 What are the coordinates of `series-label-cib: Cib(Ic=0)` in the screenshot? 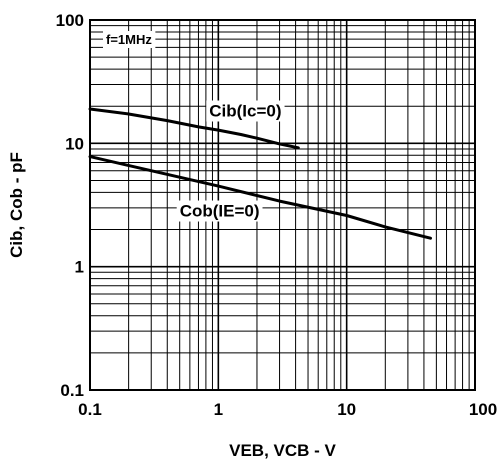 It's located at (245, 111).